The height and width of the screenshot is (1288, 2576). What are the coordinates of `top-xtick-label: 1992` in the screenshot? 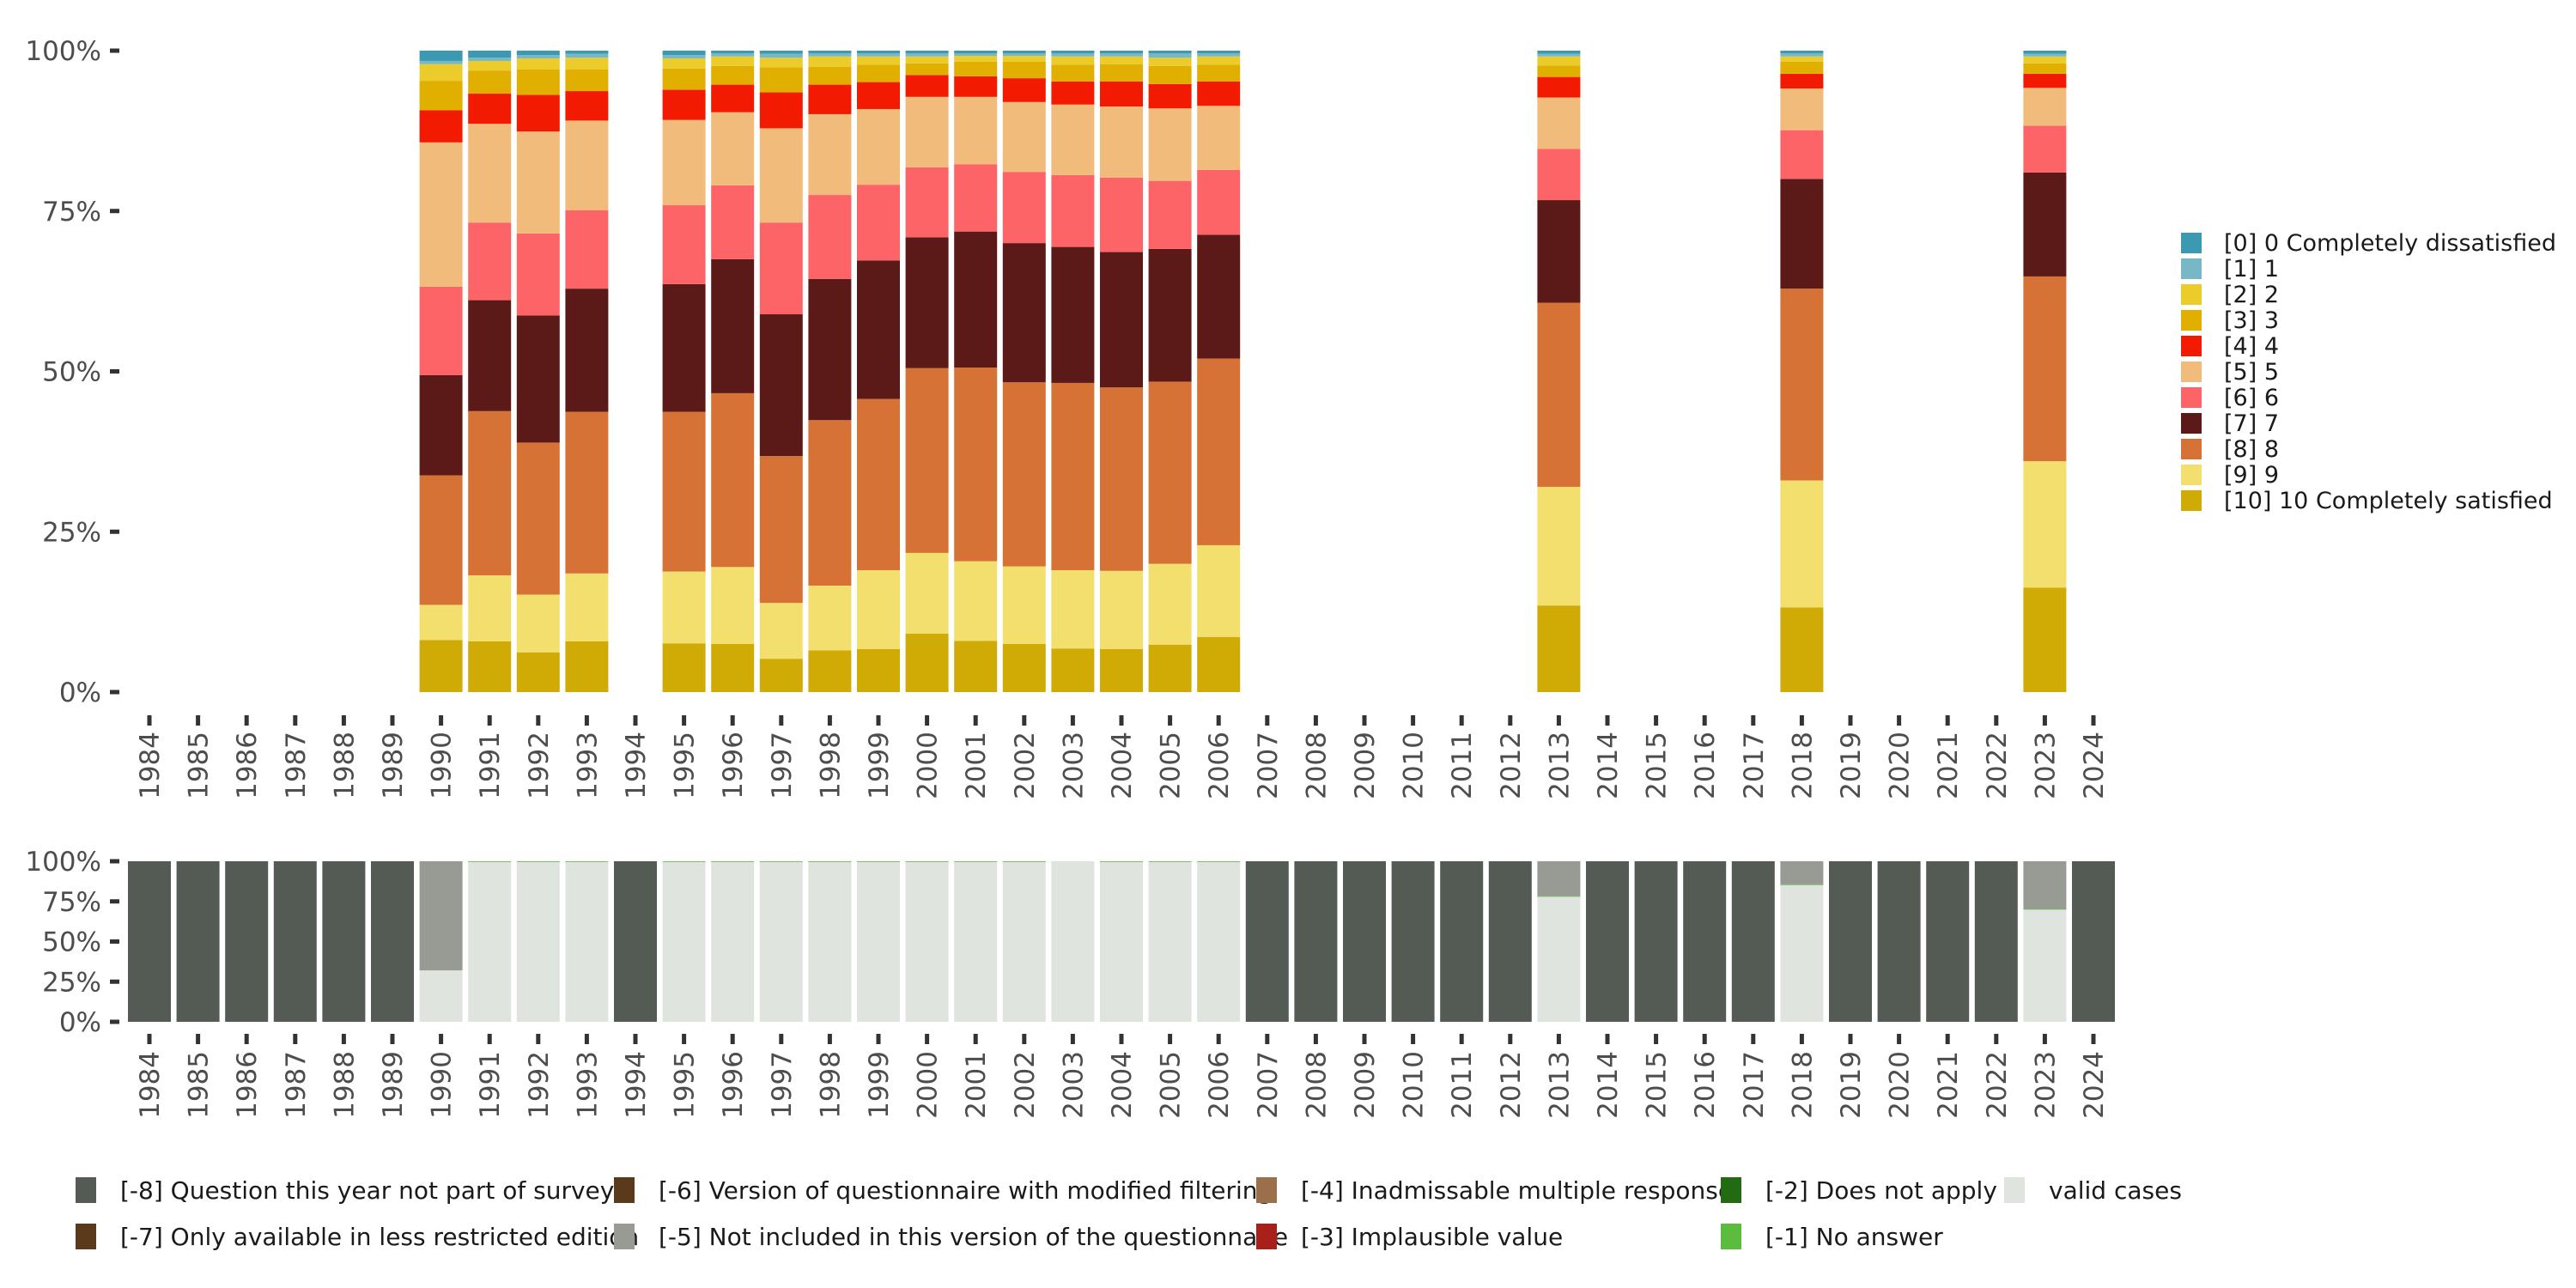 It's located at (539, 766).